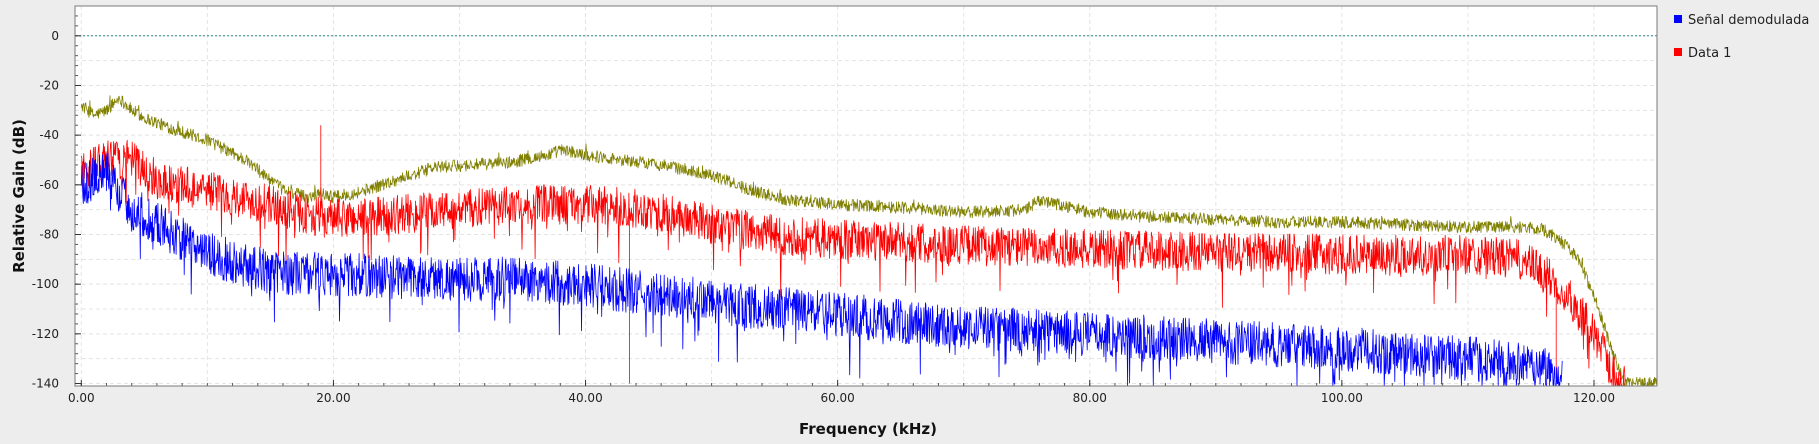  Describe the element at coordinates (49, 234) in the screenshot. I see `y-tick-label: -80` at that location.